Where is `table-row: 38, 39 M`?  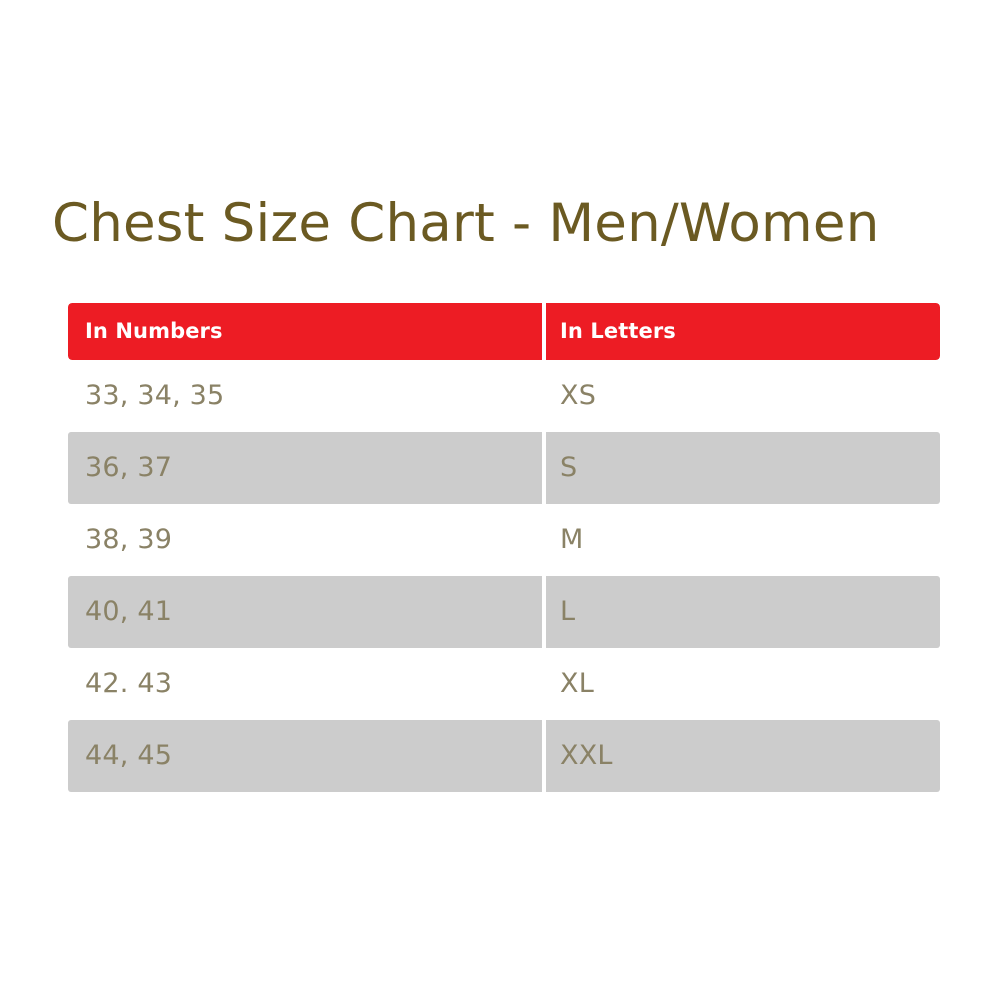
table-row: 38, 39 M is located at coordinates (504, 540).